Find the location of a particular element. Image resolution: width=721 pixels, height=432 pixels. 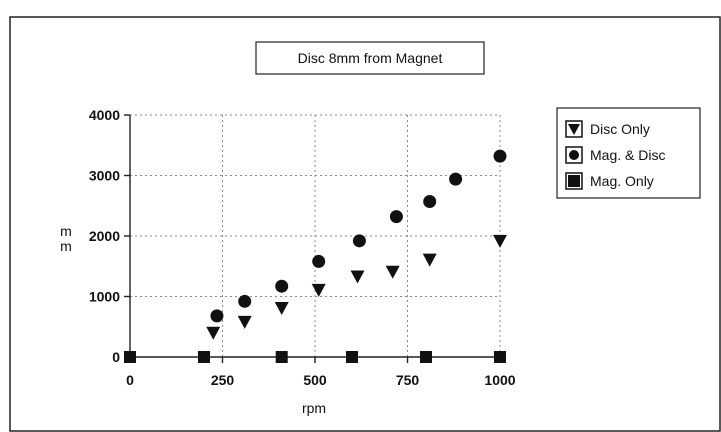

legend-item-disc-only: Disc Only is located at coordinates (607, 129).